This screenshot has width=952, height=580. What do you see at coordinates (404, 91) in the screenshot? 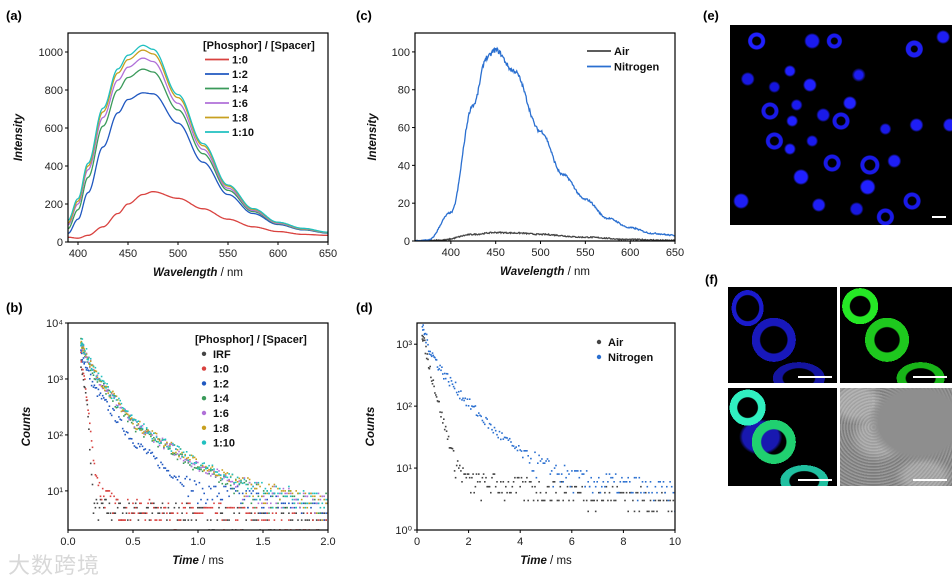
I see `y-tick-label: 80` at bounding box center [404, 91].